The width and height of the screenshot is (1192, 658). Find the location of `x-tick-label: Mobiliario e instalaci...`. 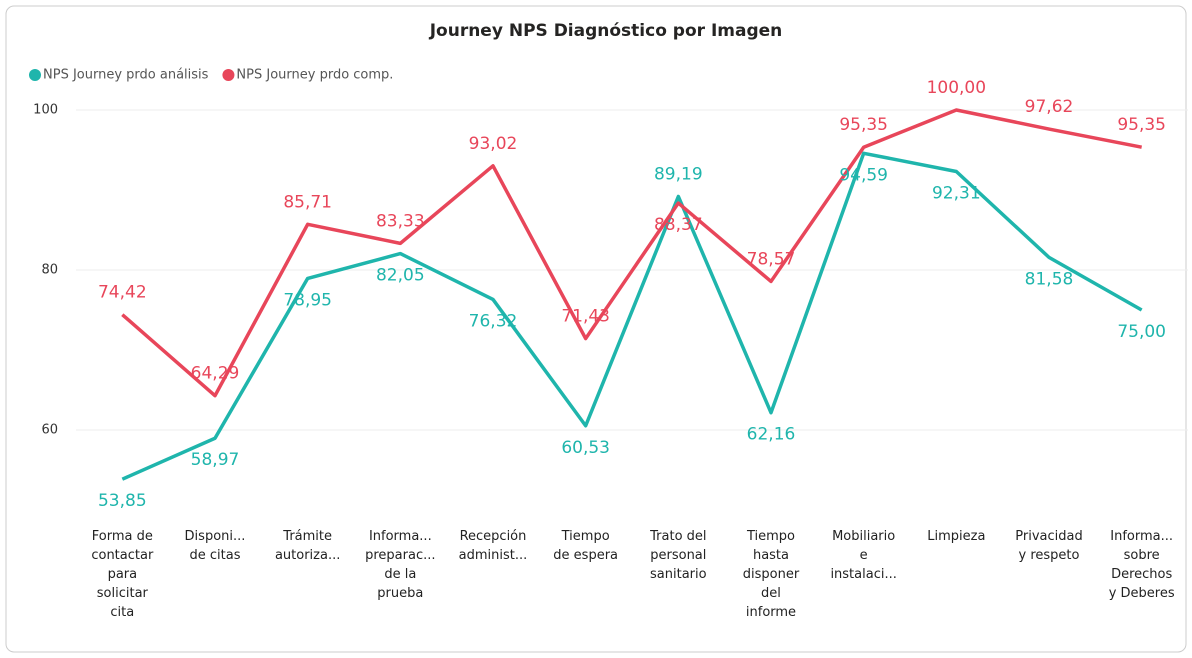

x-tick-label: Mobiliario e instalaci... is located at coordinates (863, 555).